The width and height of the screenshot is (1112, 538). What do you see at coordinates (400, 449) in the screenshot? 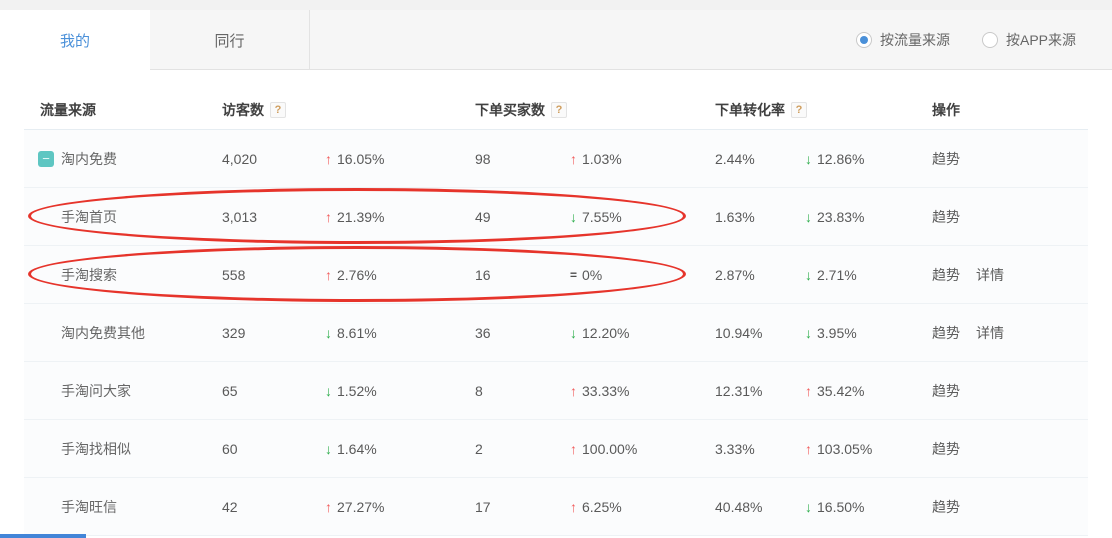
I see `visitors-change: ↓ 1.64%` at bounding box center [400, 449].